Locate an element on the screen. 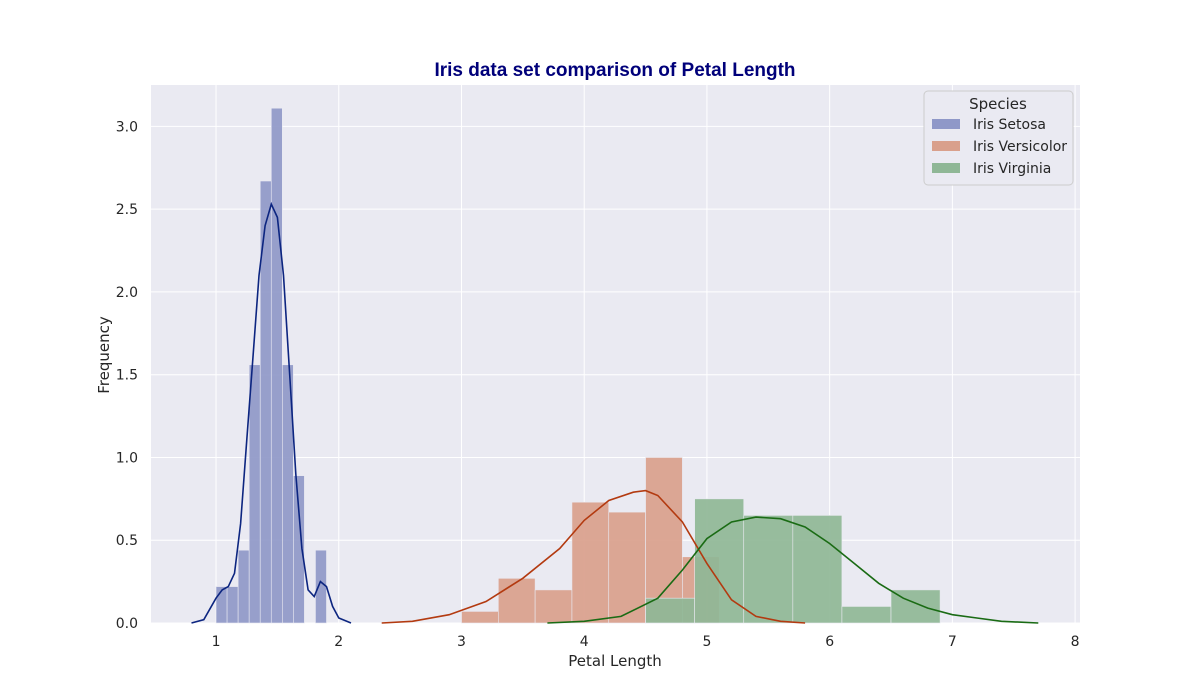 This screenshot has height=700, width=1200. legend-title: Species is located at coordinates (998, 104).